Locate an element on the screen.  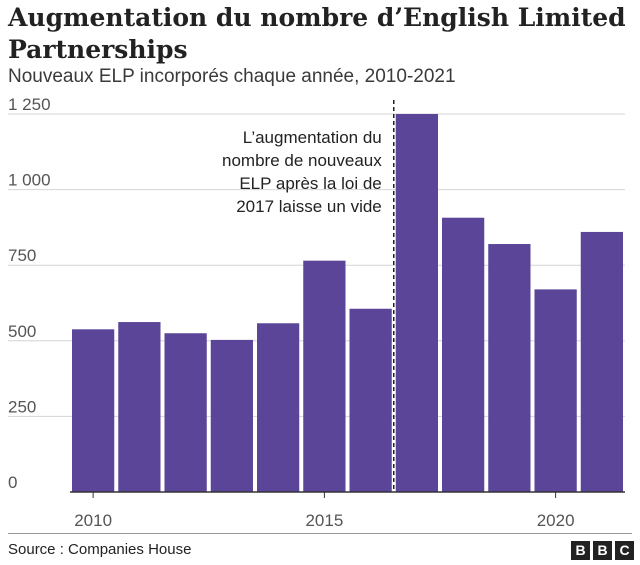
x-tick-label-2015: 2015 is located at coordinates (324, 520).